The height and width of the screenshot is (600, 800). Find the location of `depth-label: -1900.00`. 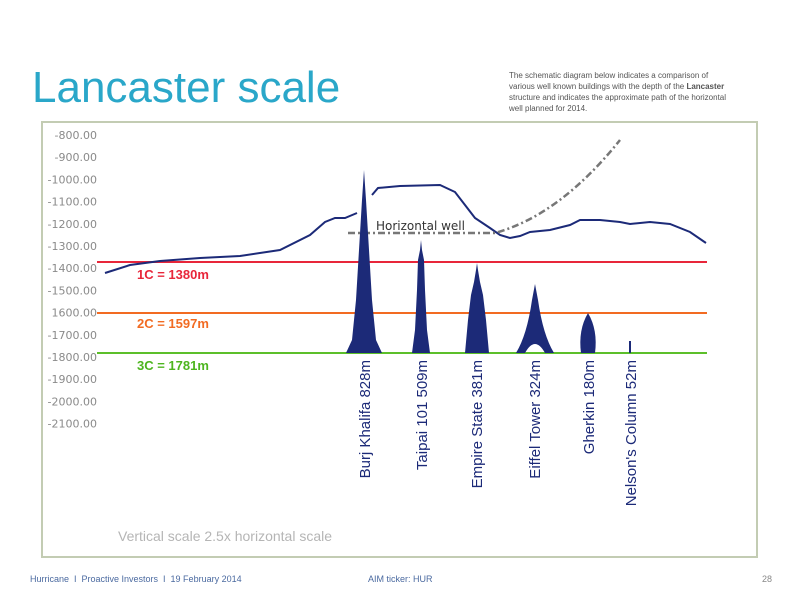

depth-label: -1900.00 is located at coordinates (72, 379).